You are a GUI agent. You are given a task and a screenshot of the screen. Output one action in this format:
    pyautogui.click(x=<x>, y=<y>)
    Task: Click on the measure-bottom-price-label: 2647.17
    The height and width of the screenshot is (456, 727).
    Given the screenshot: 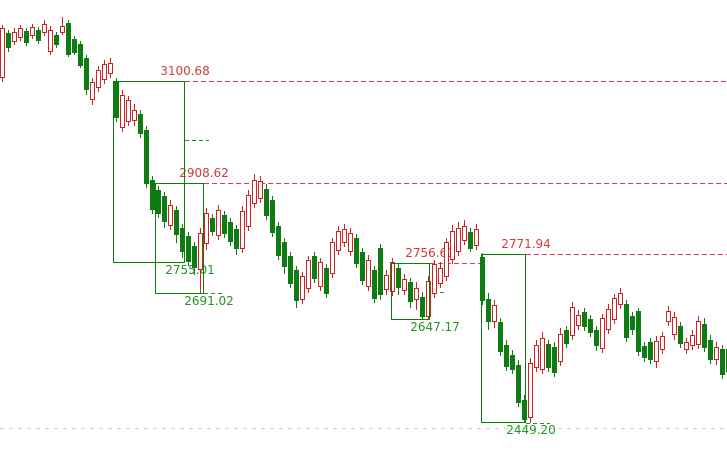 What is the action you would take?
    pyautogui.click(x=435, y=327)
    